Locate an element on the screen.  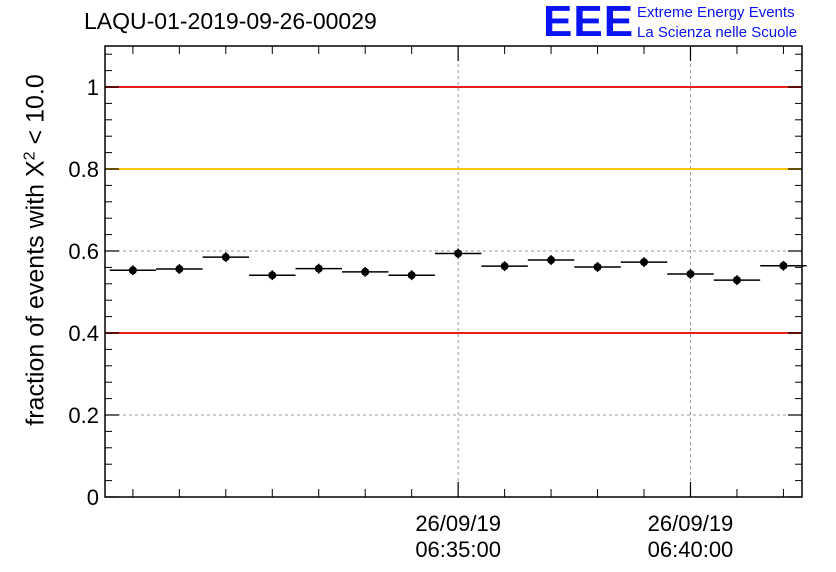
y-tick-label: 0.6 is located at coordinates (83, 251).